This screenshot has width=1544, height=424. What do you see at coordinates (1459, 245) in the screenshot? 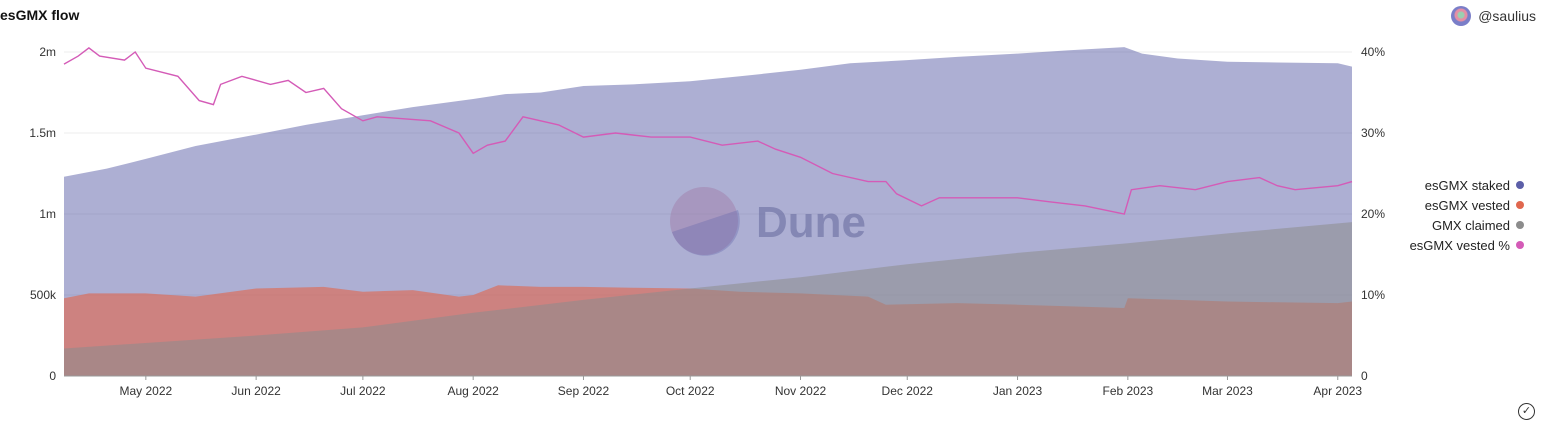
I see `legend-label: esGMX vested %` at bounding box center [1459, 245].